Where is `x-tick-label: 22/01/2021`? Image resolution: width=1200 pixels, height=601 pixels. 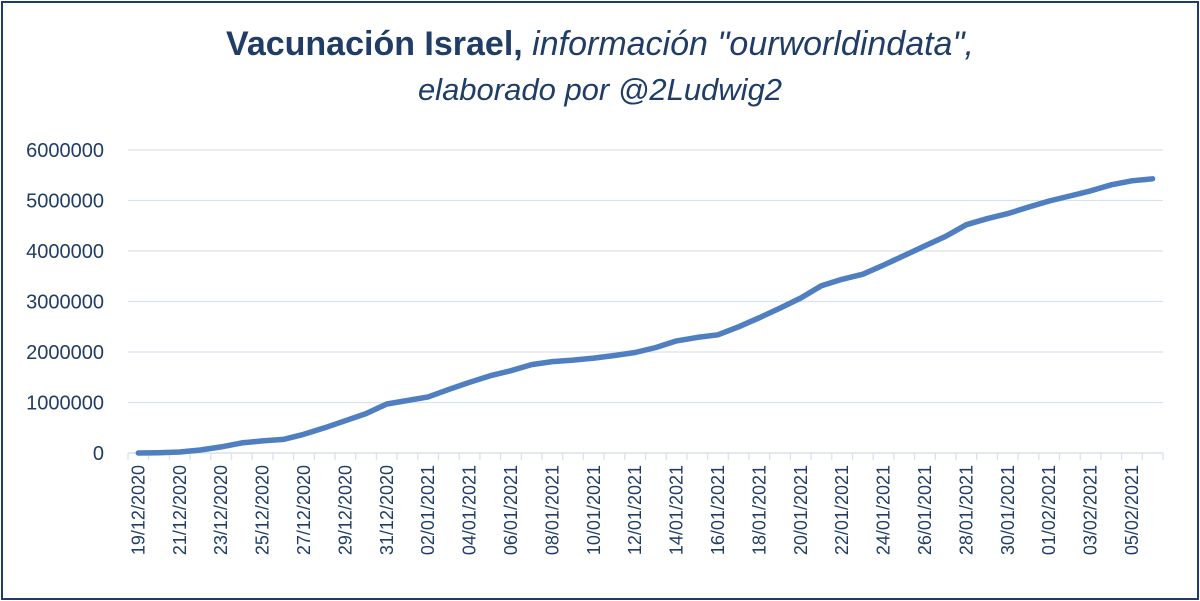
x-tick-label: 22/01/2021 is located at coordinates (842, 510).